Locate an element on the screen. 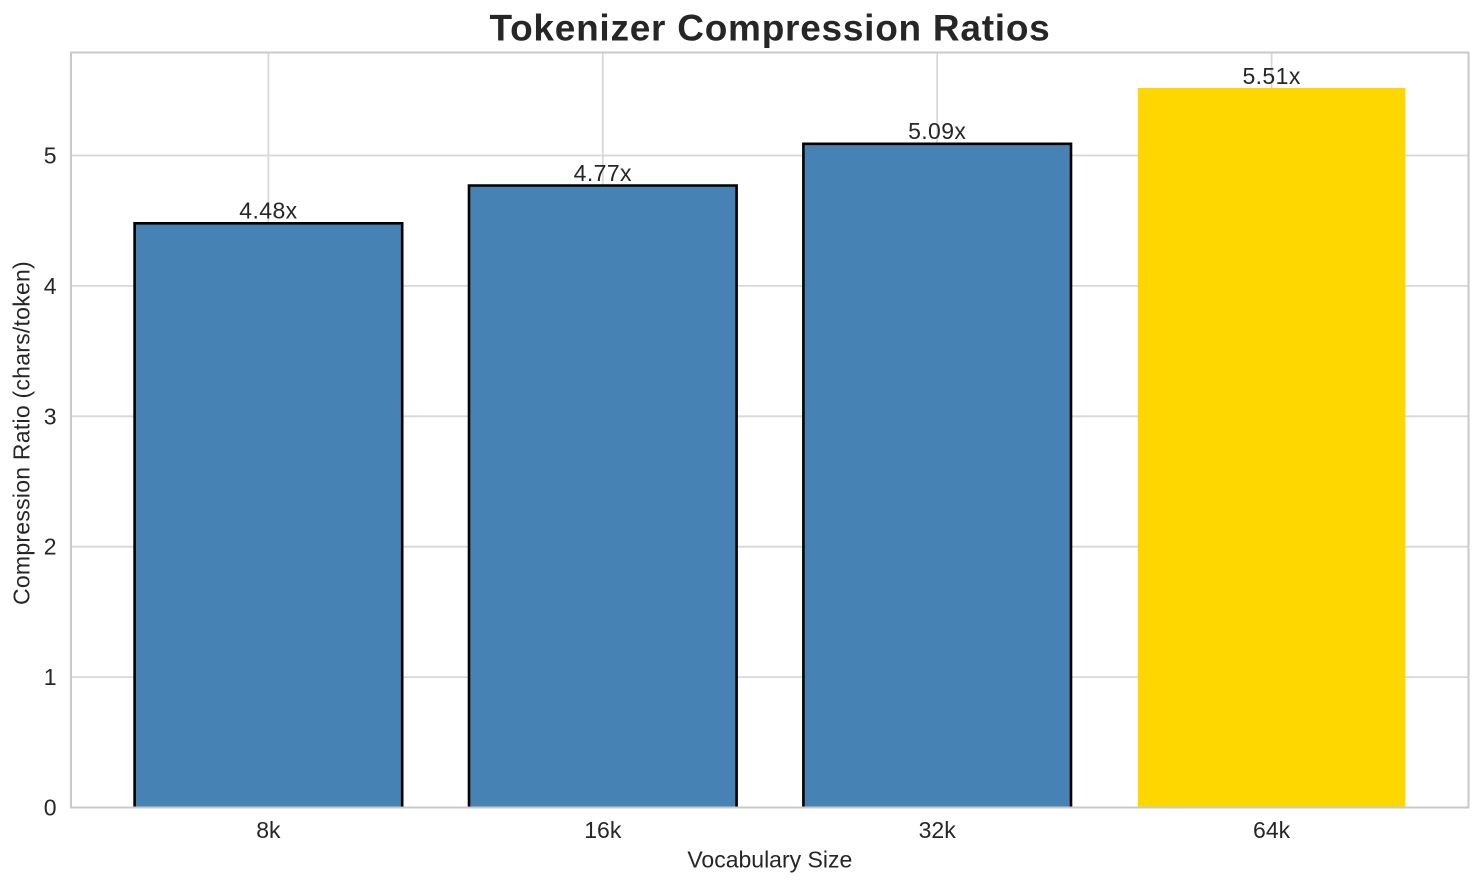 Image resolution: width=1483 pixels, height=885 pixels. svg-text: 0 is located at coordinates (50, 808).